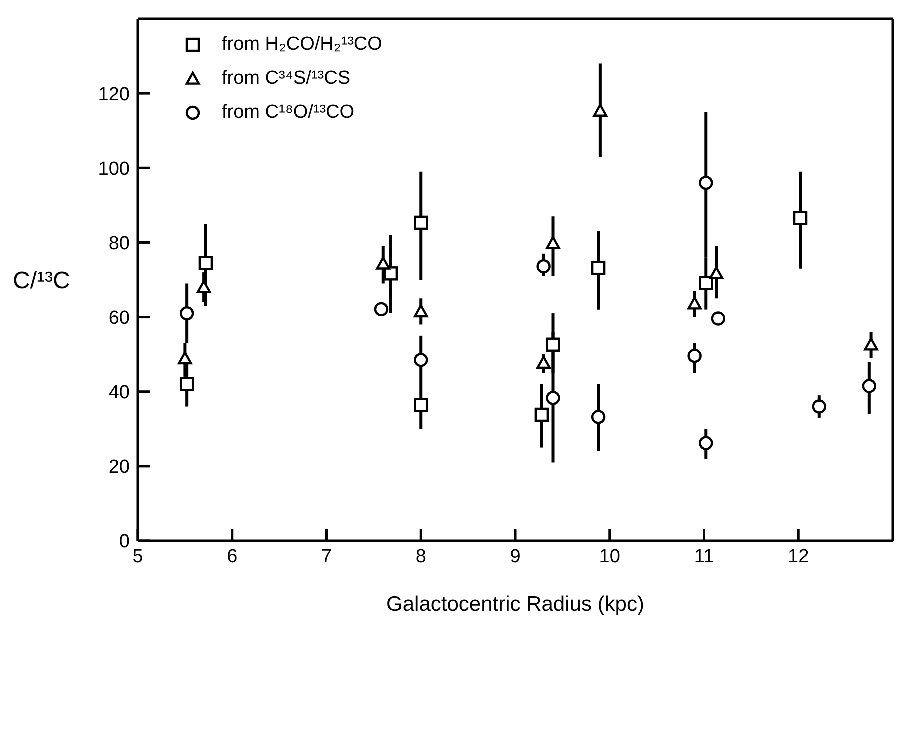 Image resolution: width=914 pixels, height=751 pixels. I want to click on legend-label: from H₂CO/H₂¹³CO, so click(302, 45).